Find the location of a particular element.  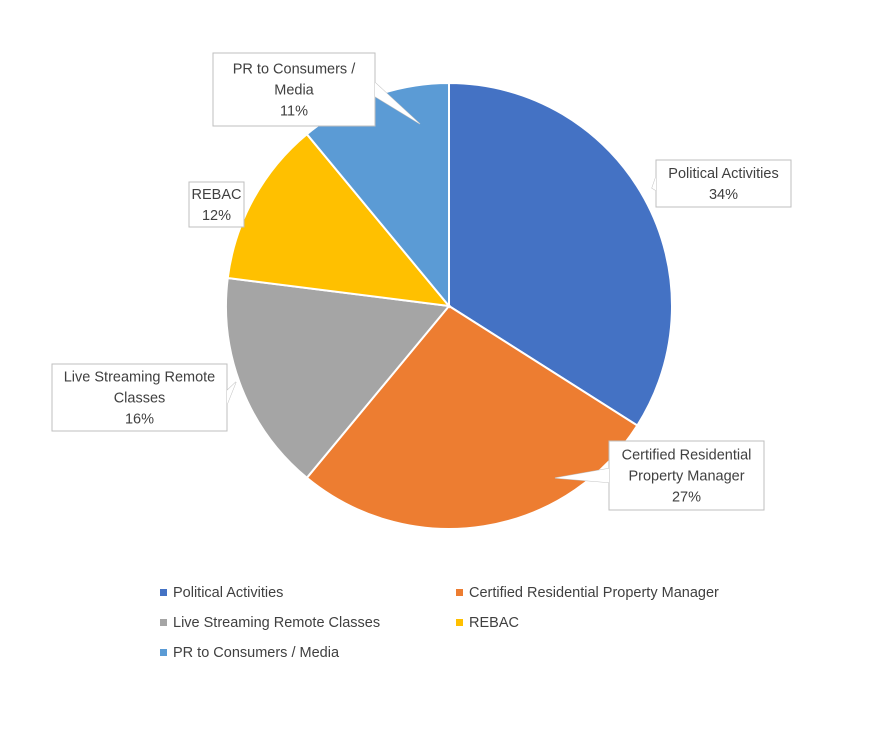

data-label-category: Live Streaming Remote is located at coordinates (140, 378).